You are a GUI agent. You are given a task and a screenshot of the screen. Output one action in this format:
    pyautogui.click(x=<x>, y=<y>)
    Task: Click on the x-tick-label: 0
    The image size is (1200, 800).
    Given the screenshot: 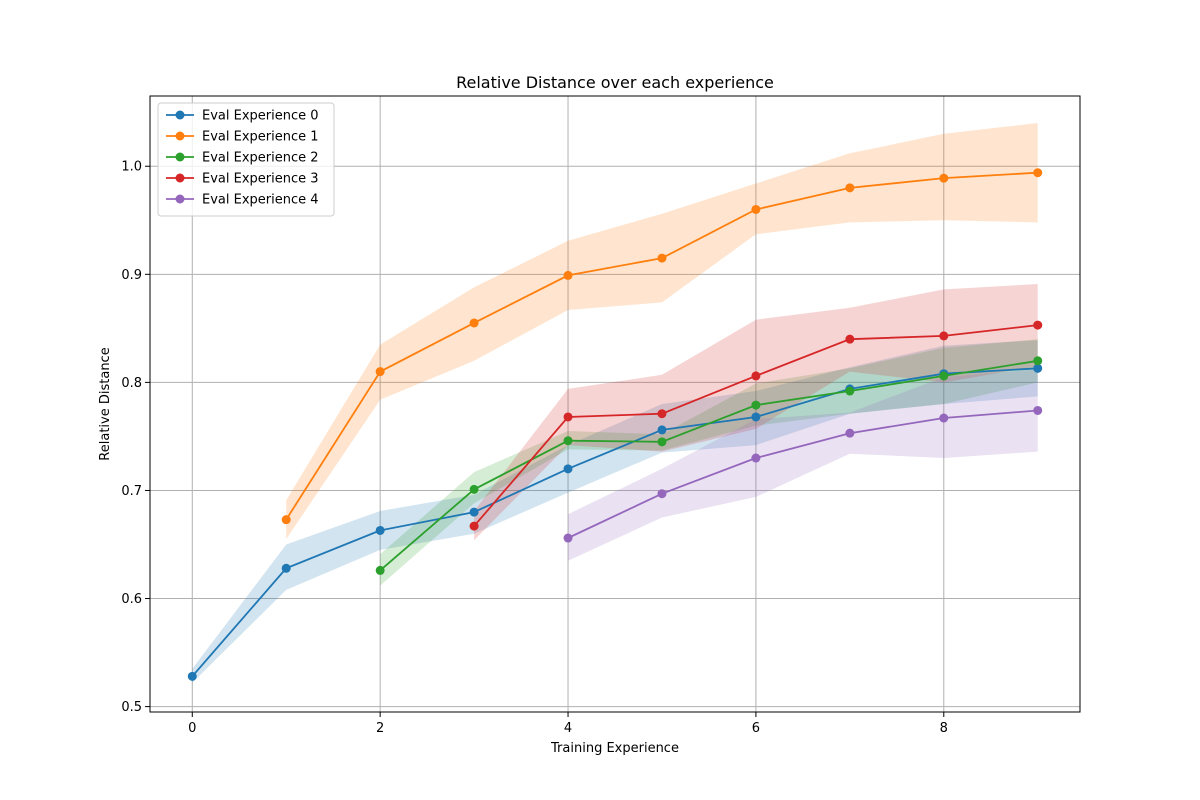 What is the action you would take?
    pyautogui.click(x=192, y=728)
    